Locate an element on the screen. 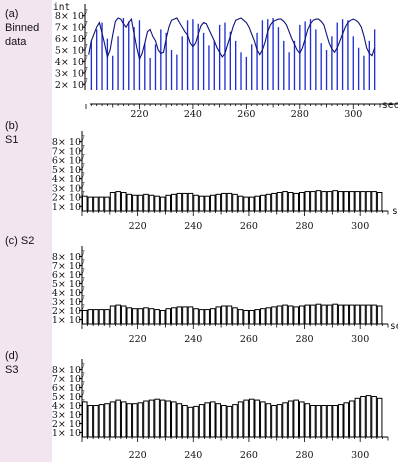 The height and width of the screenshot is (462, 398). y-tick-label: 7× 10 is located at coordinates (66, 266).